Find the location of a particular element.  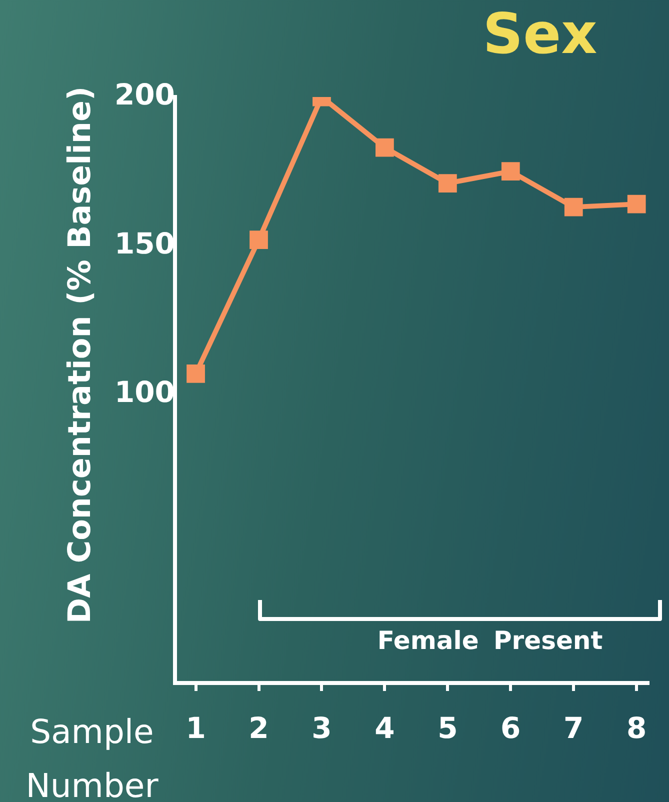

x-tick-label: 6 is located at coordinates (510, 727).